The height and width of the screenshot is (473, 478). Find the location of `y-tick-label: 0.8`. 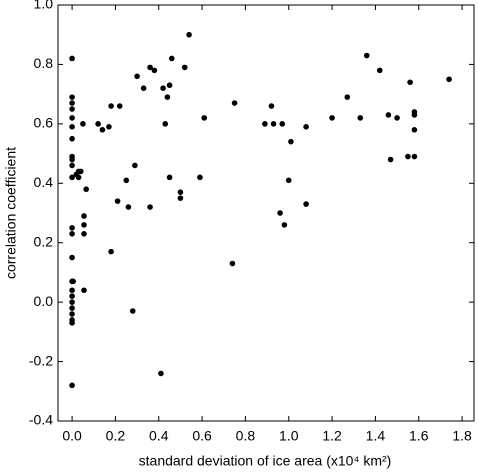

y-tick-label: 0.8 is located at coordinates (44, 63).